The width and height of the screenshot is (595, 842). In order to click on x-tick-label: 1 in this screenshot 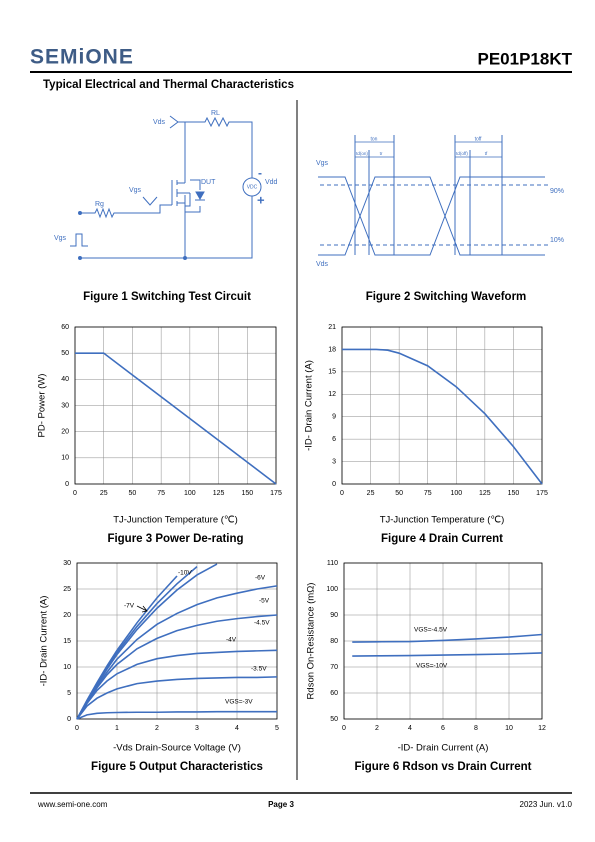, I will do `click(117, 728)`.